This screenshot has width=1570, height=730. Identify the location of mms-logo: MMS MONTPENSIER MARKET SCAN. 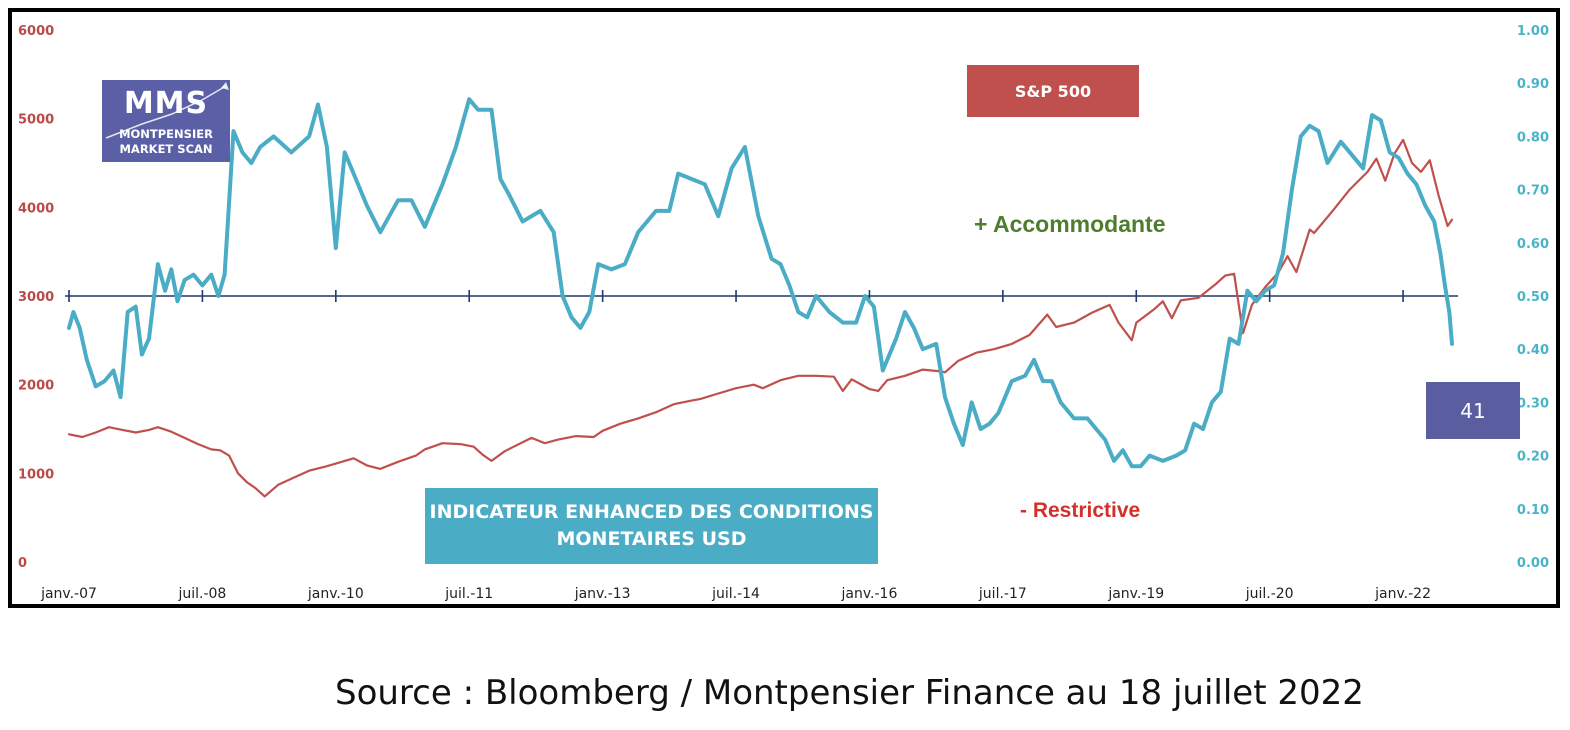
(166, 121).